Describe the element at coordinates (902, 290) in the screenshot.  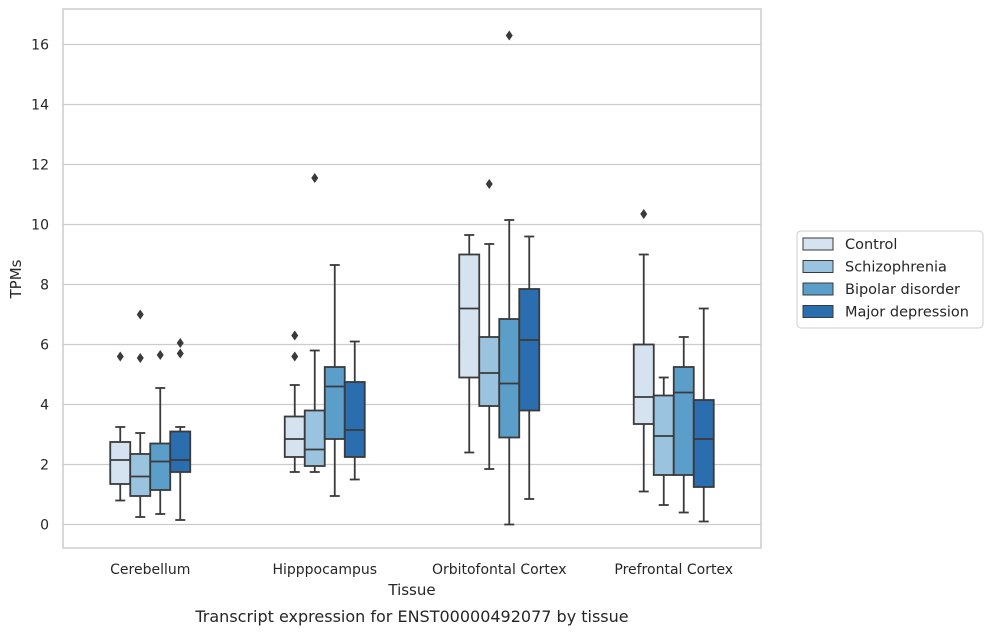
I see `legend-label: Bipolar disorder` at that location.